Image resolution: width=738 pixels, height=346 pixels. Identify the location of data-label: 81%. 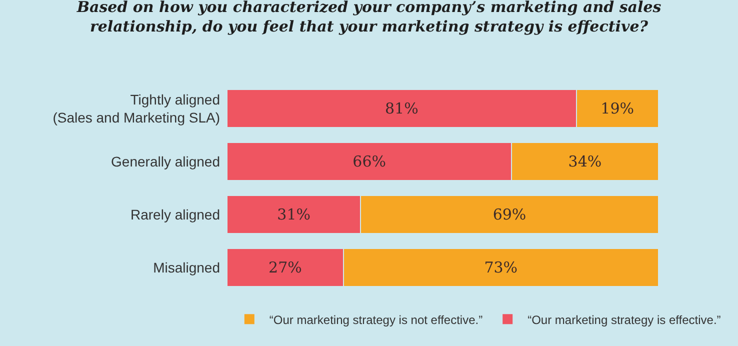
(401, 109).